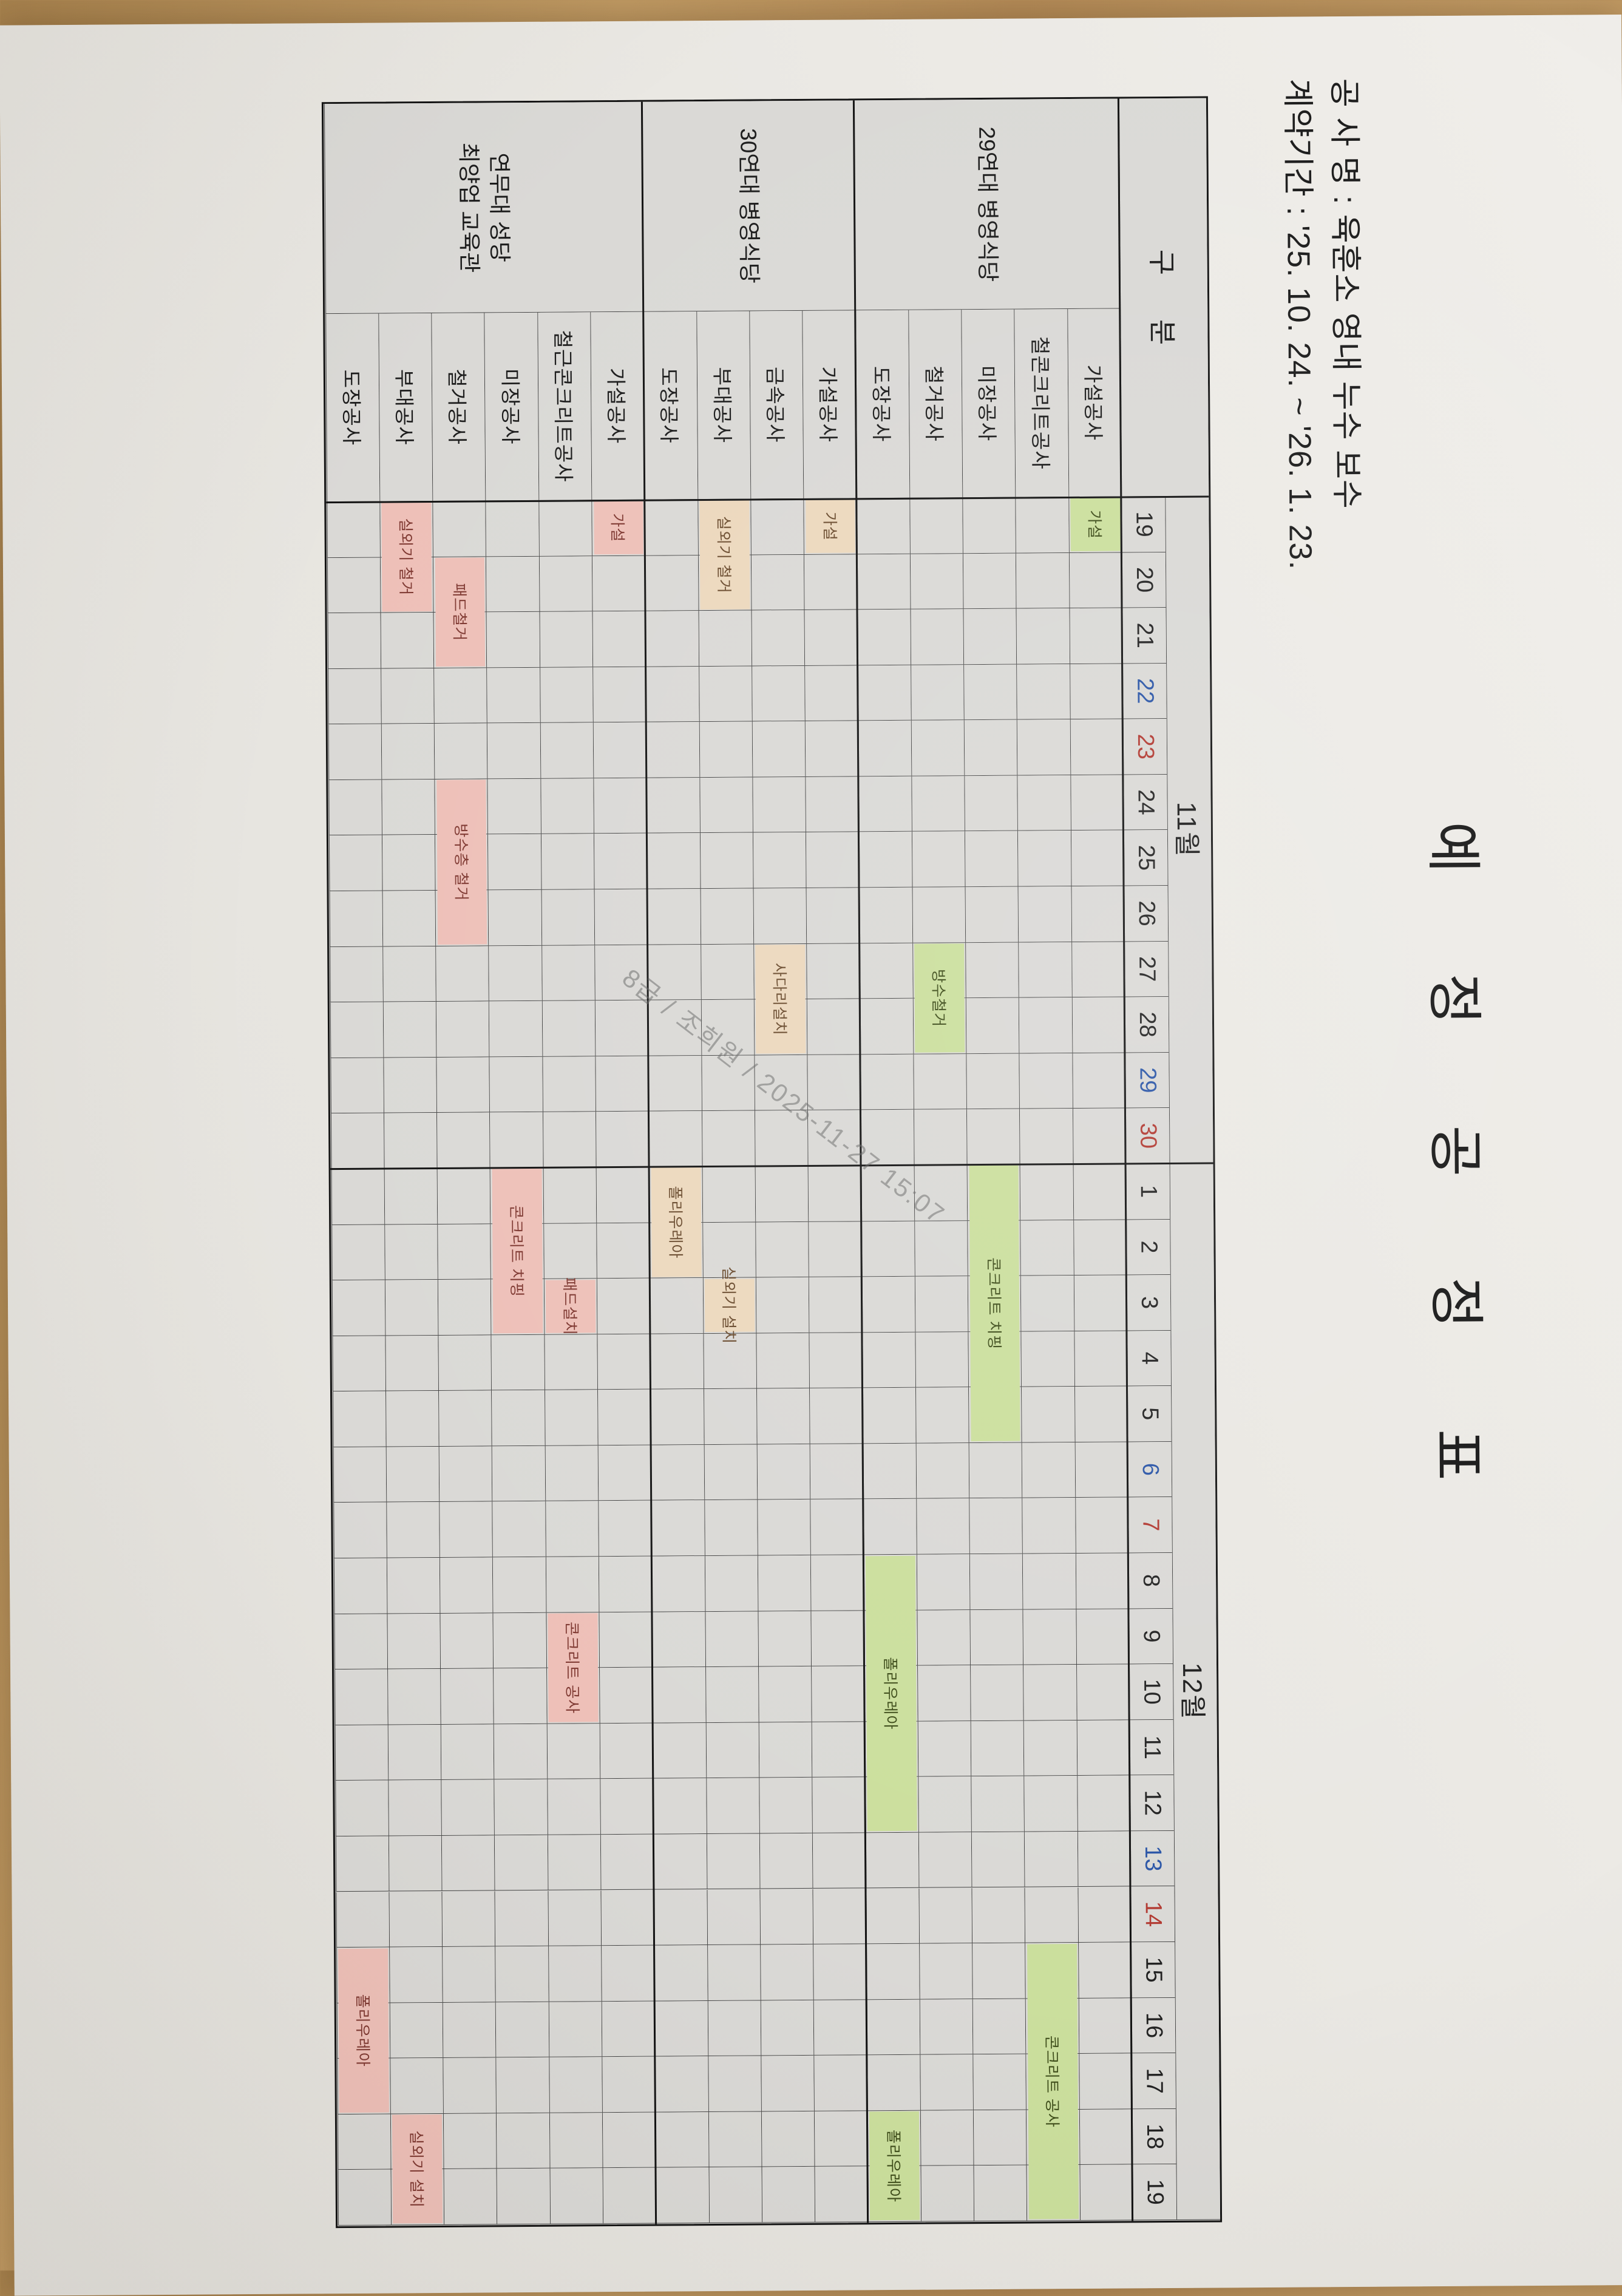 Image resolution: width=1622 pixels, height=2296 pixels. I want to click on month-header-cell: 11월, so click(1189, 830).